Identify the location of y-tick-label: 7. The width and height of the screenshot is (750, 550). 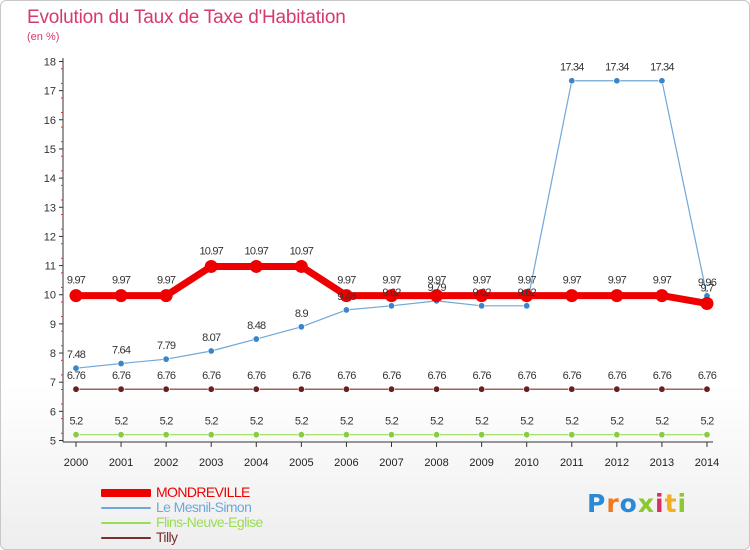
(53, 383).